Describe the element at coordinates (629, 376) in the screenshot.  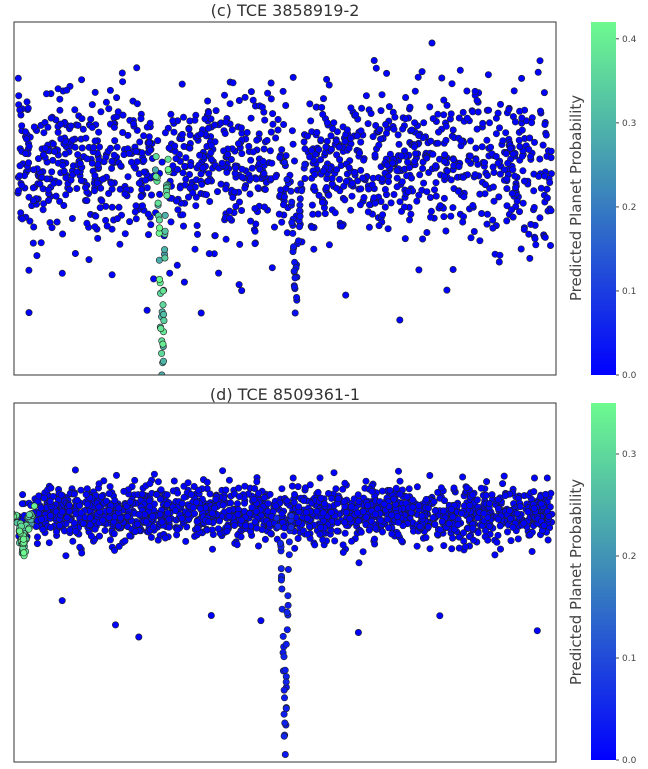
I see `colorbar-tick-label: 0.0` at that location.